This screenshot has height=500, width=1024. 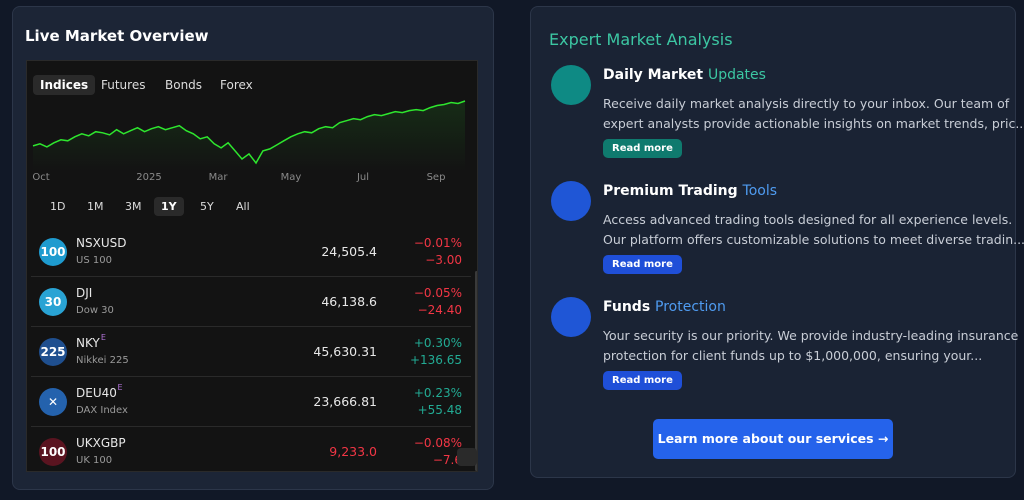 What do you see at coordinates (102, 410) in the screenshot?
I see `row-name: DAX Index` at bounding box center [102, 410].